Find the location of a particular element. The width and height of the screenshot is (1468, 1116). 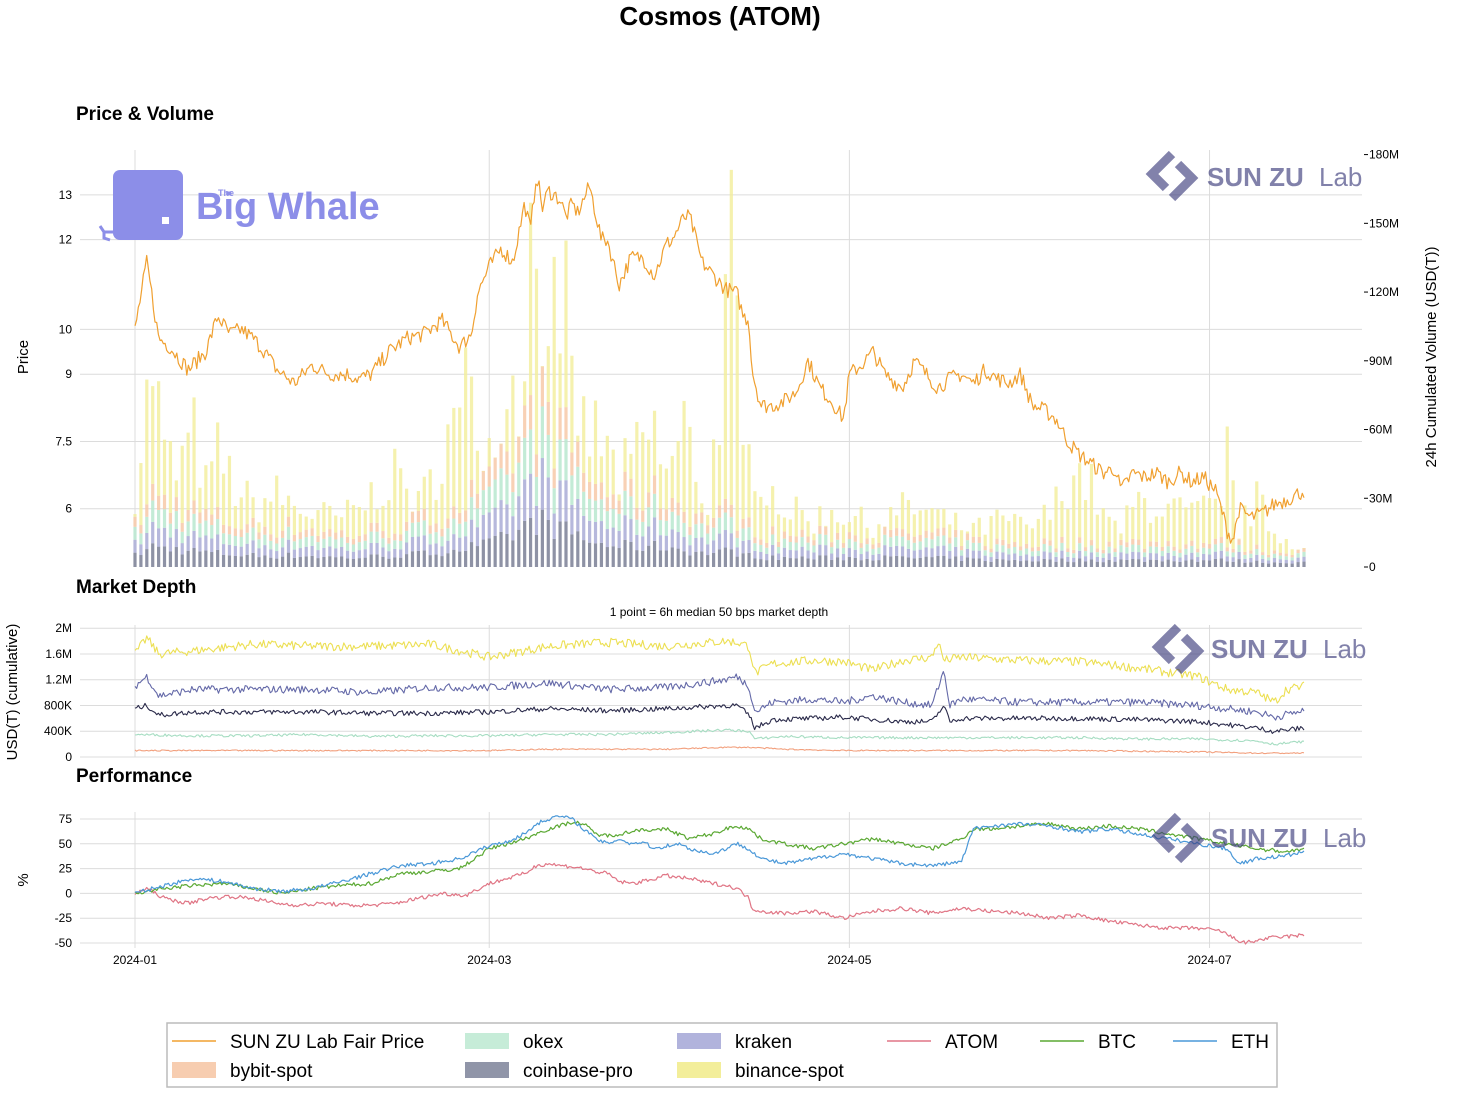

perf-panel-title: Performance is located at coordinates (134, 776).